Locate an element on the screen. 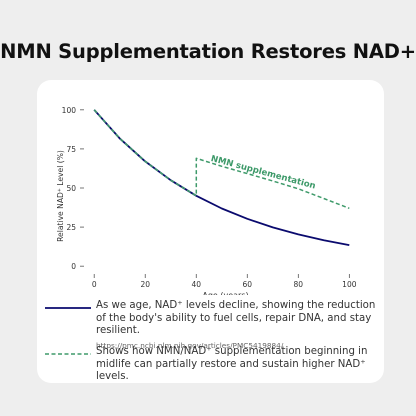  x-tick-label: 80 is located at coordinates (299, 284).